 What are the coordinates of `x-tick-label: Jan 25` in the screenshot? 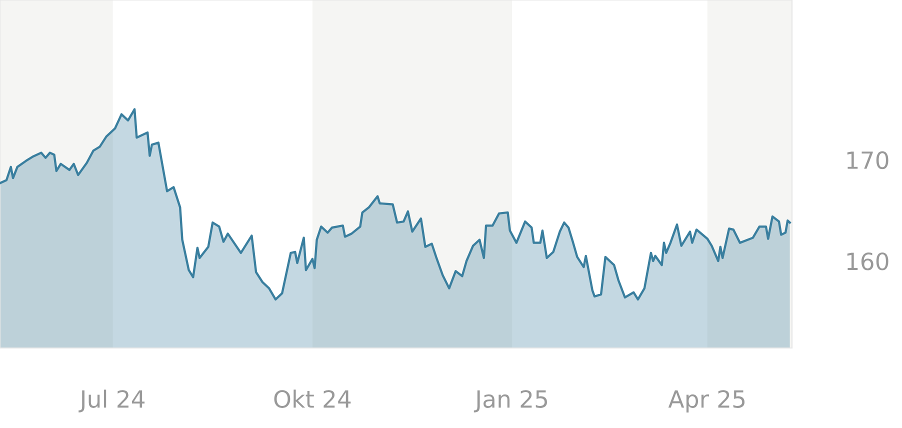 It's located at (510, 401).